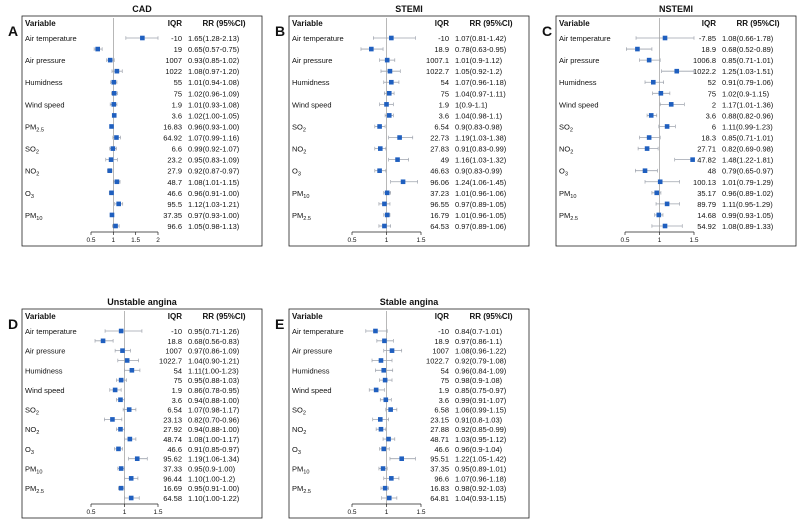 This screenshot has width=809, height=531. Describe the element at coordinates (174, 449) in the screenshot. I see `iqr-value: 46.6` at that location.